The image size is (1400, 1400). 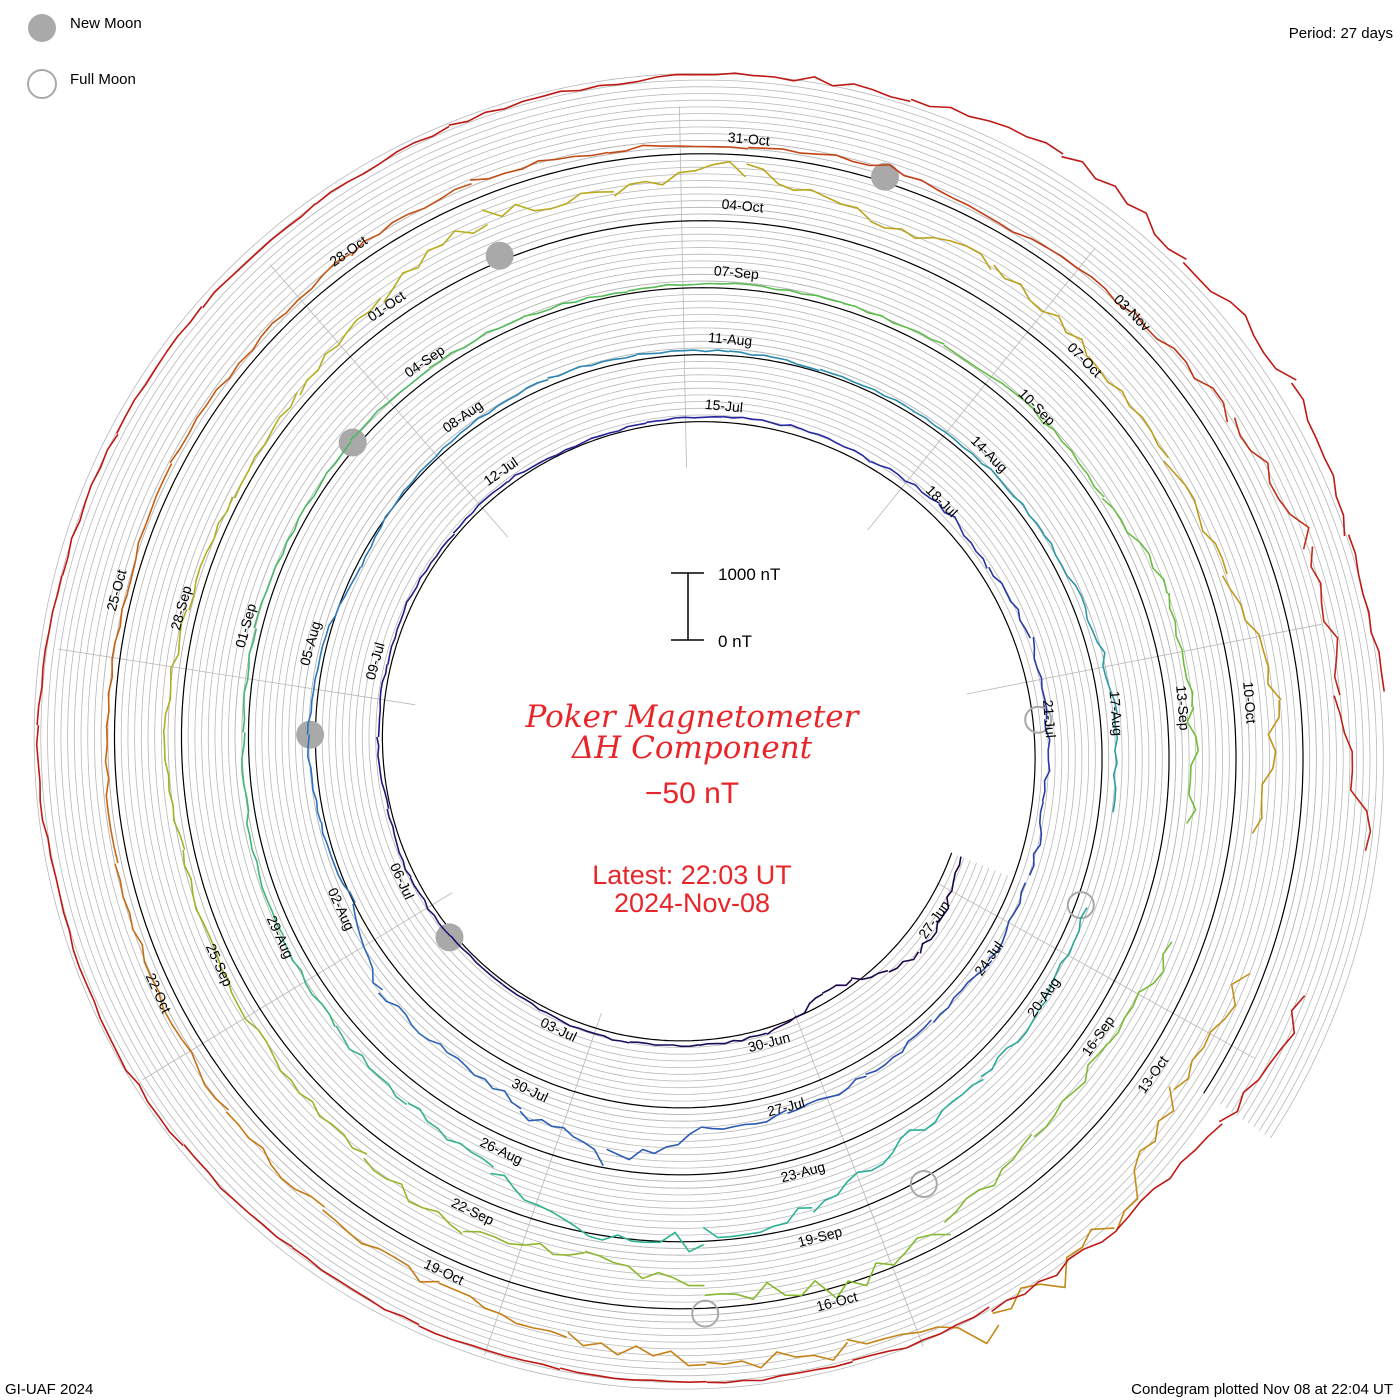 I want to click on day-label: 28-Oct, so click(x=348, y=250).